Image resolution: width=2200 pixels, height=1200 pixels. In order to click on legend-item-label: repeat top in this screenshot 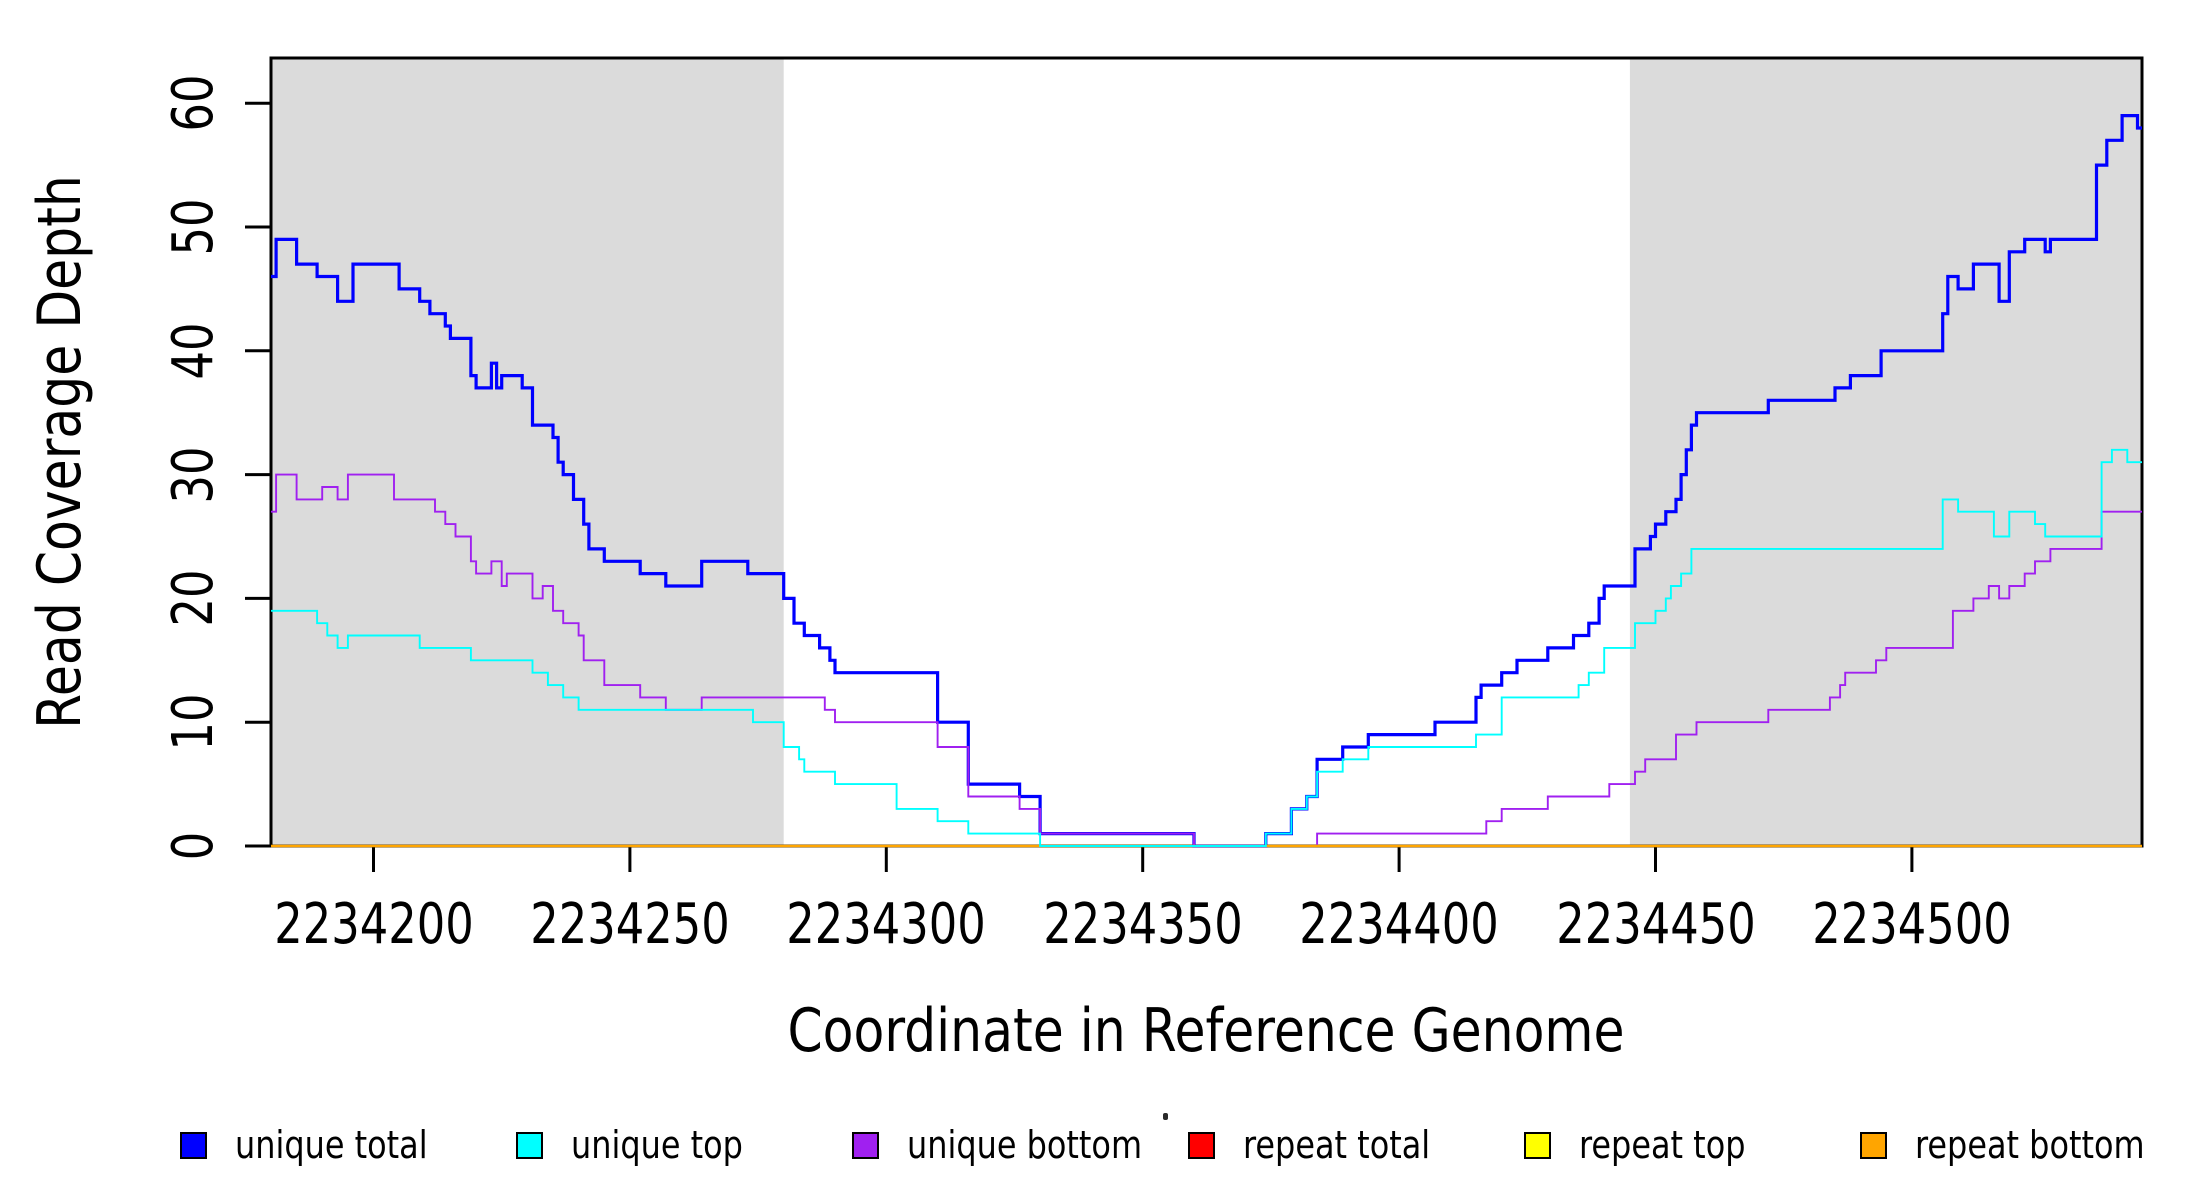, I will do `click(1662, 1145)`.